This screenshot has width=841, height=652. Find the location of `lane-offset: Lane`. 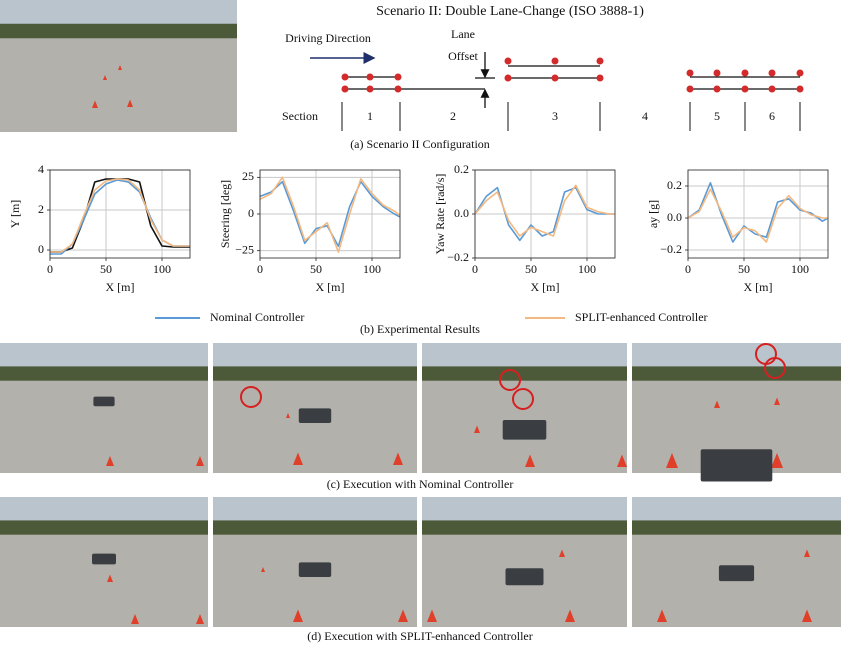

lane-offset: Lane is located at coordinates (463, 34).